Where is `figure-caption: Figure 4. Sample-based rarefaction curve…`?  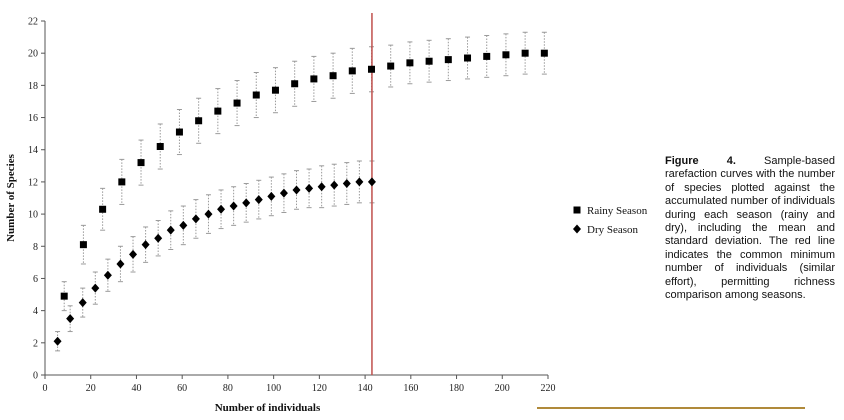
figure-caption: Figure 4. Sample-based rarefaction curve… is located at coordinates (750, 228).